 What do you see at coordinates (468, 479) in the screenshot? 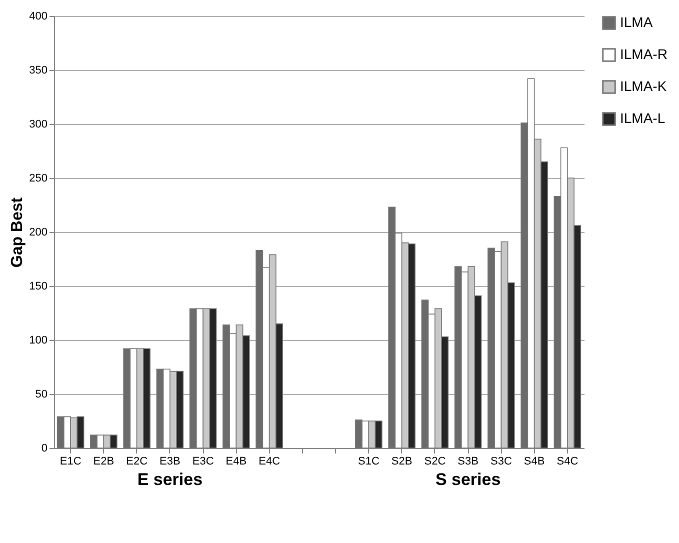
I see `text: S series` at bounding box center [468, 479].